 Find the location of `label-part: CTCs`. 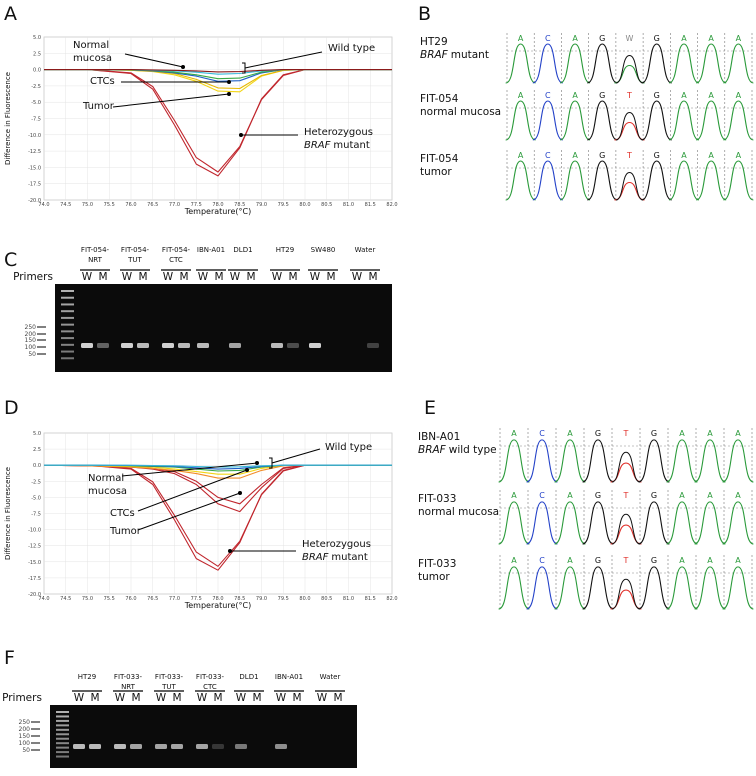

label-part: CTCs is located at coordinates (102, 81).